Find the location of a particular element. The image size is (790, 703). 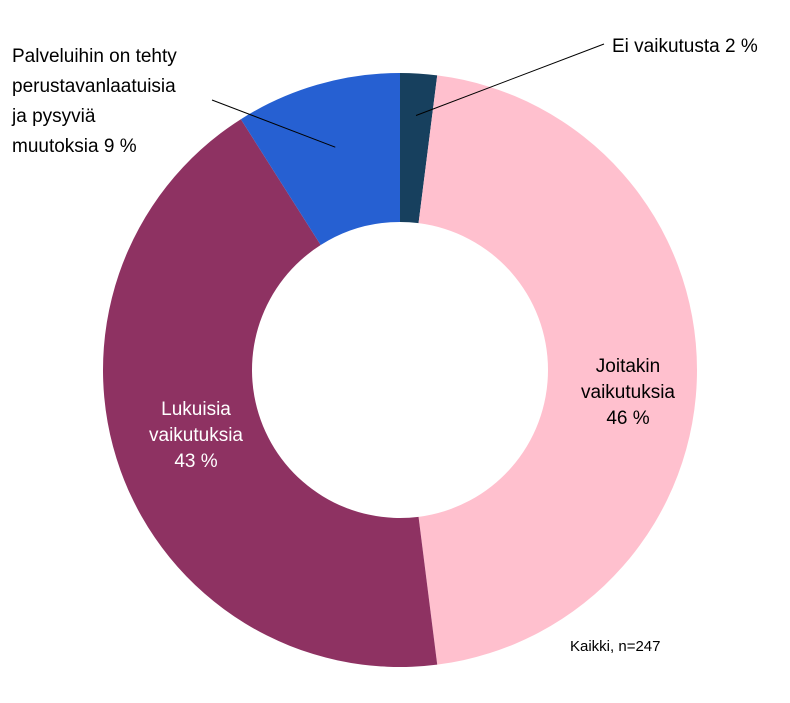

leader-lines is located at coordinates (408, 95).